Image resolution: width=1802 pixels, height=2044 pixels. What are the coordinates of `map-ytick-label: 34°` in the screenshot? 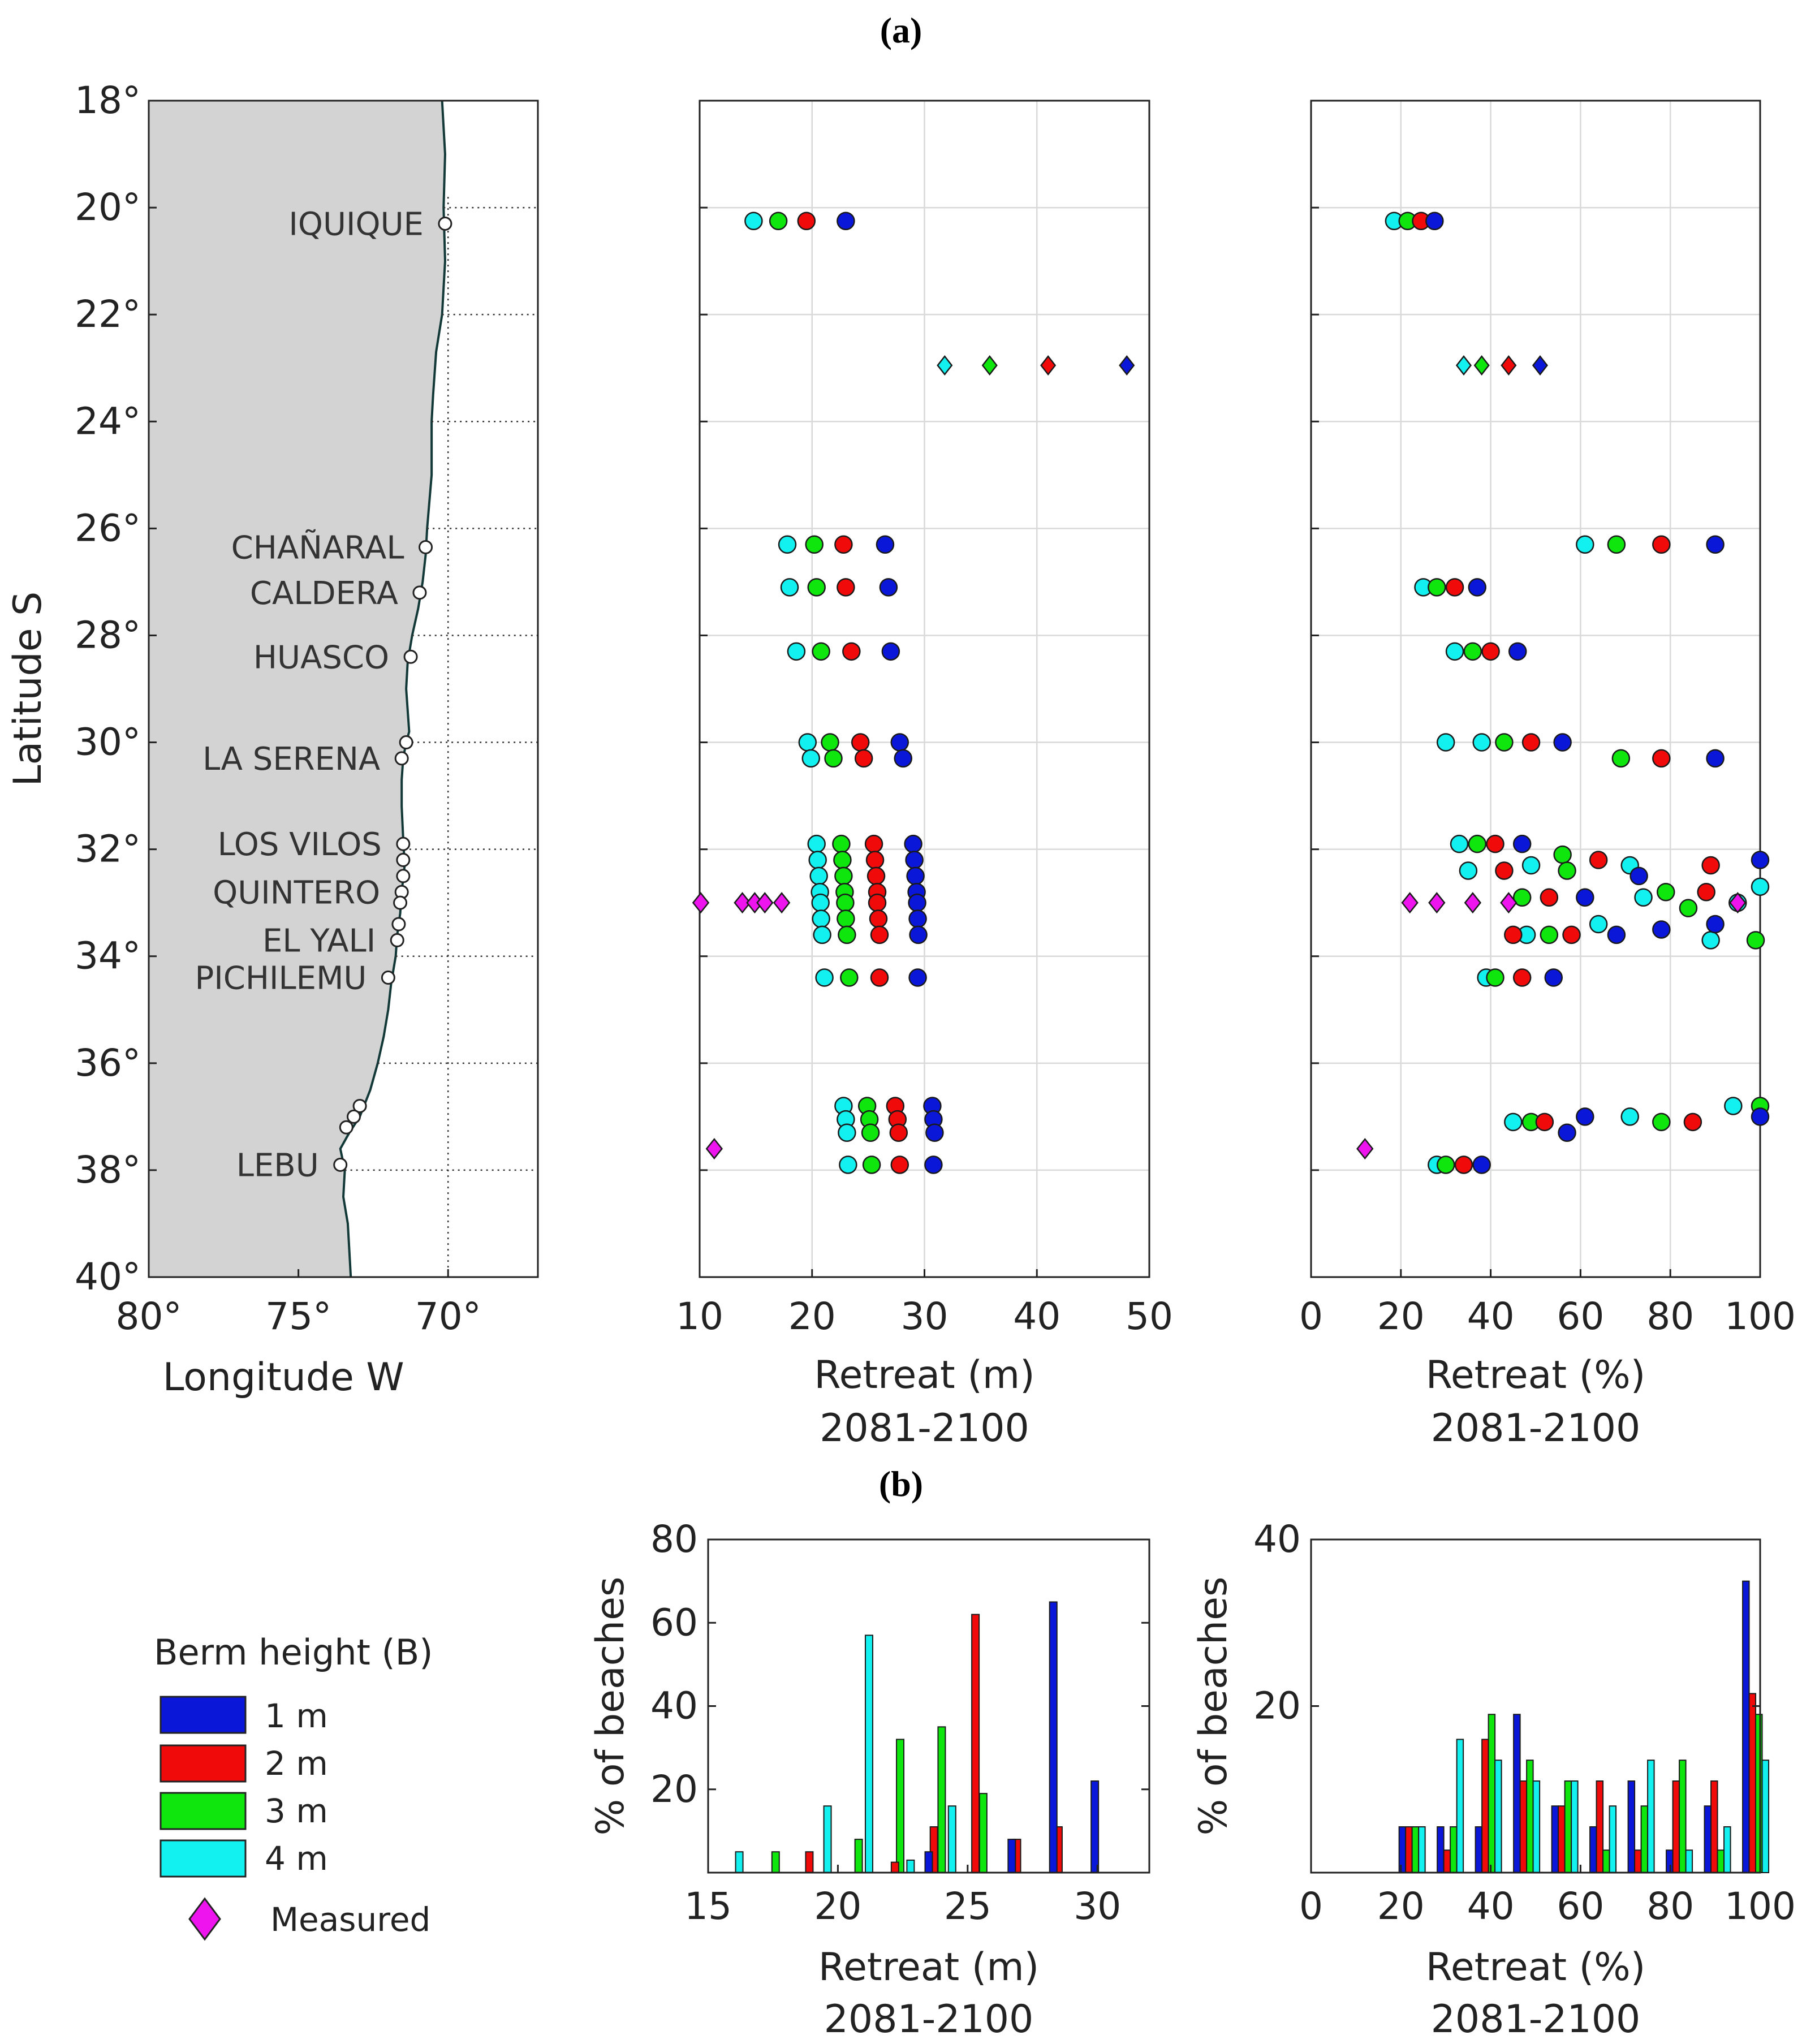 It's located at (108, 956).